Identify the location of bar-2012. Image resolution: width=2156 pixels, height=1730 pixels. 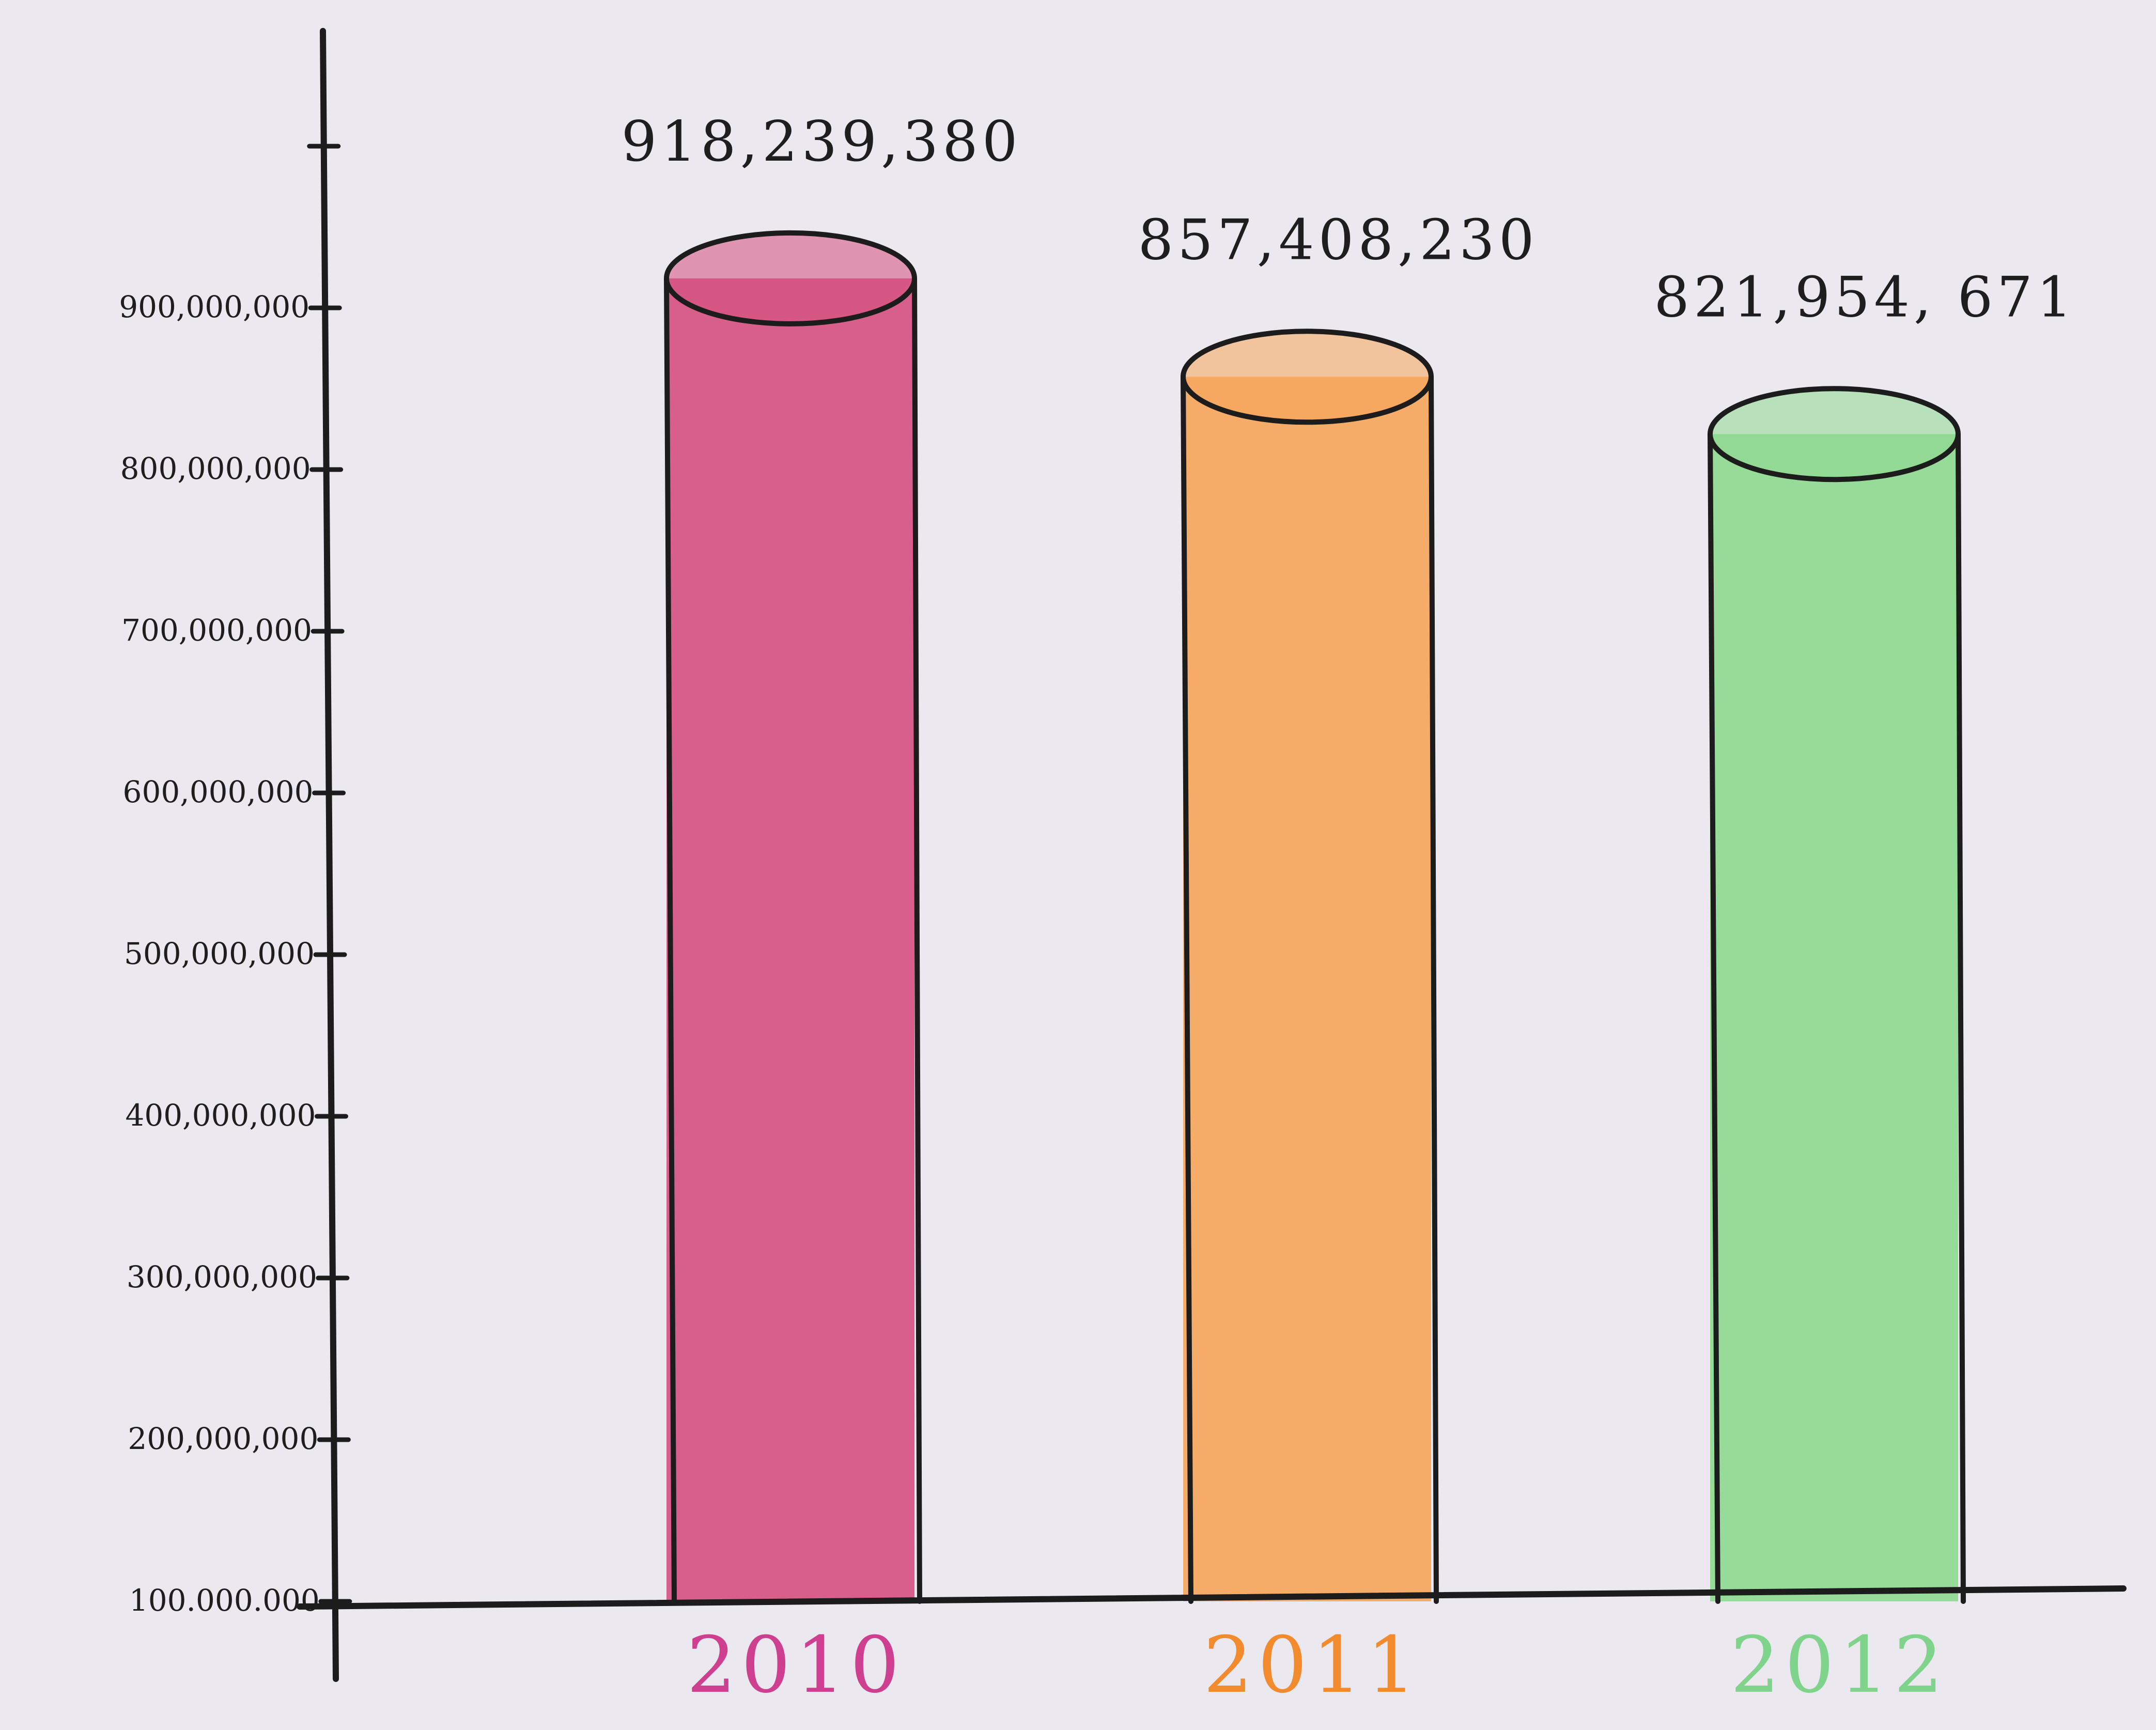
(1837, 995).